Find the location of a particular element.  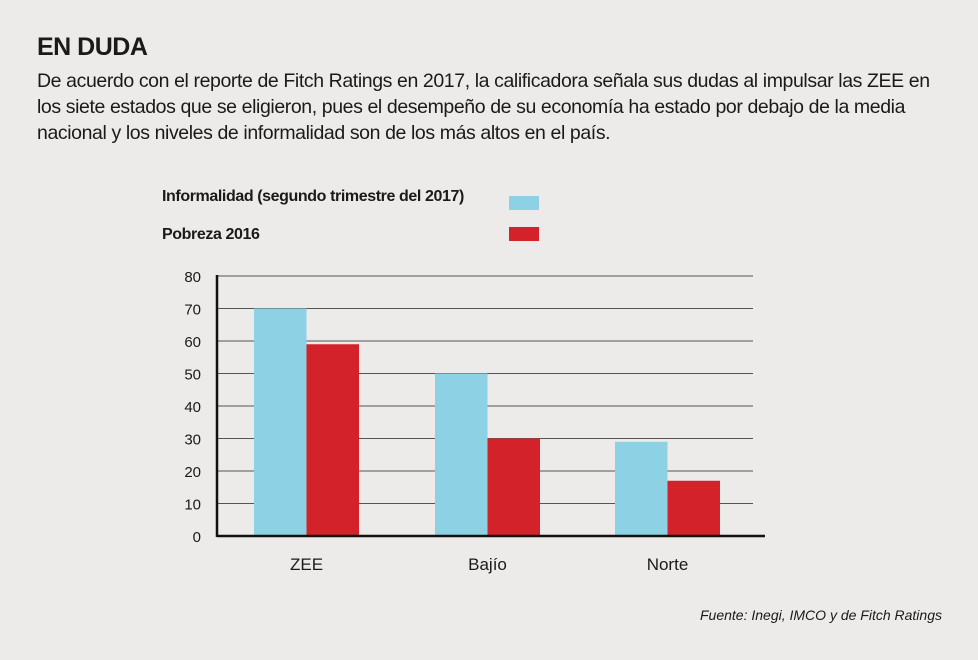

y-tick-label: 50 is located at coordinates (192, 375).